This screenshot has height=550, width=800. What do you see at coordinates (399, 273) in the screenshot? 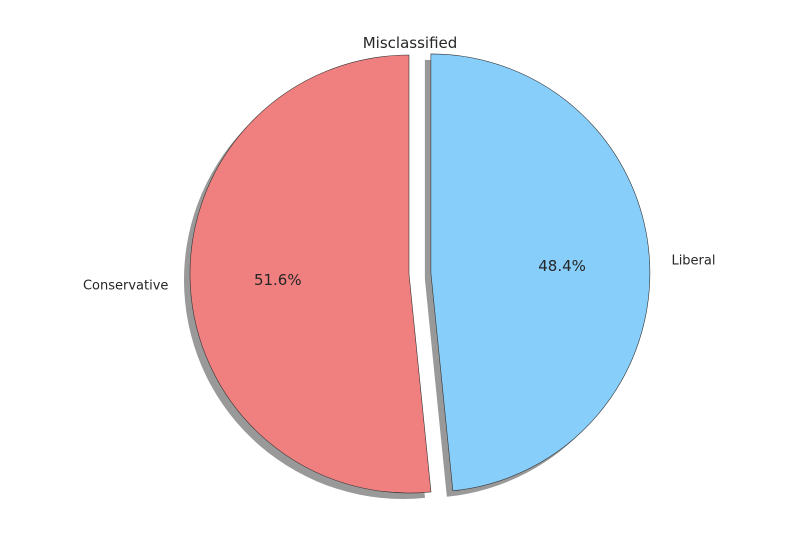
I see `slice-labels: Conservative 51.6% Liberal 48.4%` at bounding box center [399, 273].